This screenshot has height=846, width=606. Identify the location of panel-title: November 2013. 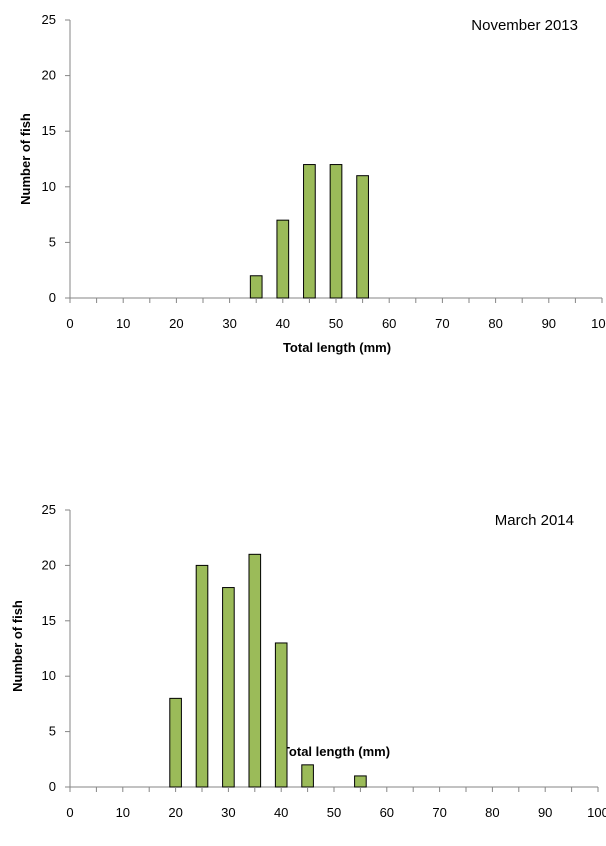
(524, 25).